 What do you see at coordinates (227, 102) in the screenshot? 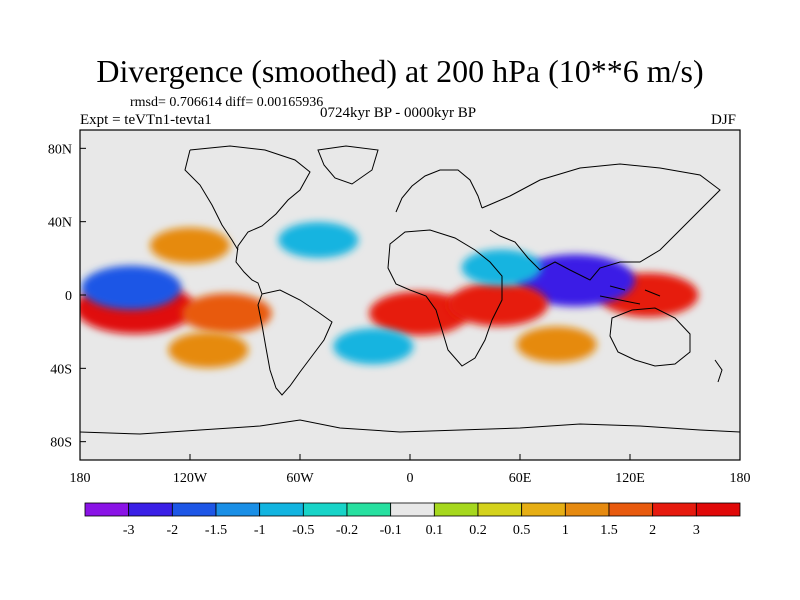
I see `rmsd-diff-stats: rmsd= 0.706614 diff= 0.00165936` at bounding box center [227, 102].